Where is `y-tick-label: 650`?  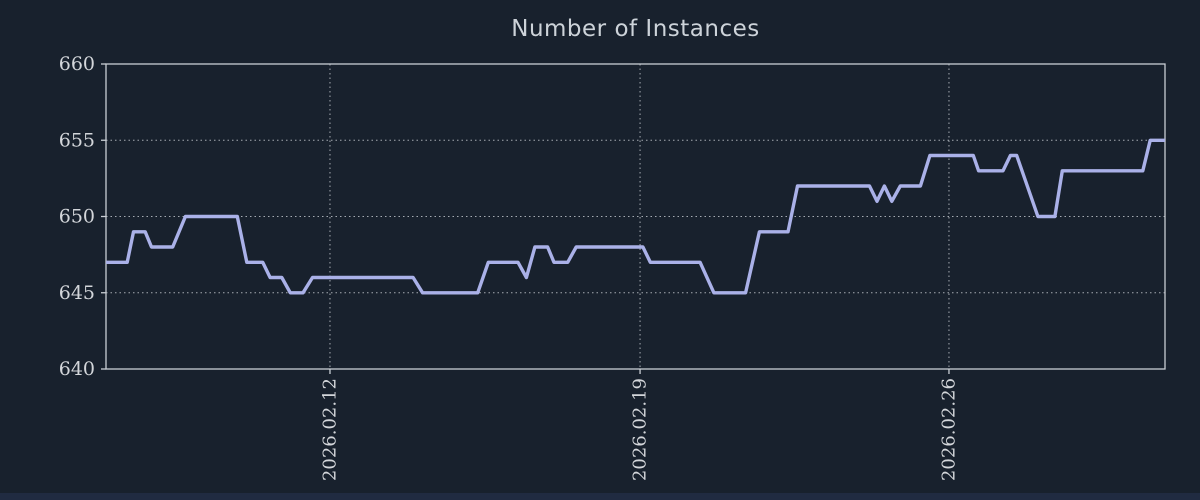 y-tick-label: 650 is located at coordinates (77, 217).